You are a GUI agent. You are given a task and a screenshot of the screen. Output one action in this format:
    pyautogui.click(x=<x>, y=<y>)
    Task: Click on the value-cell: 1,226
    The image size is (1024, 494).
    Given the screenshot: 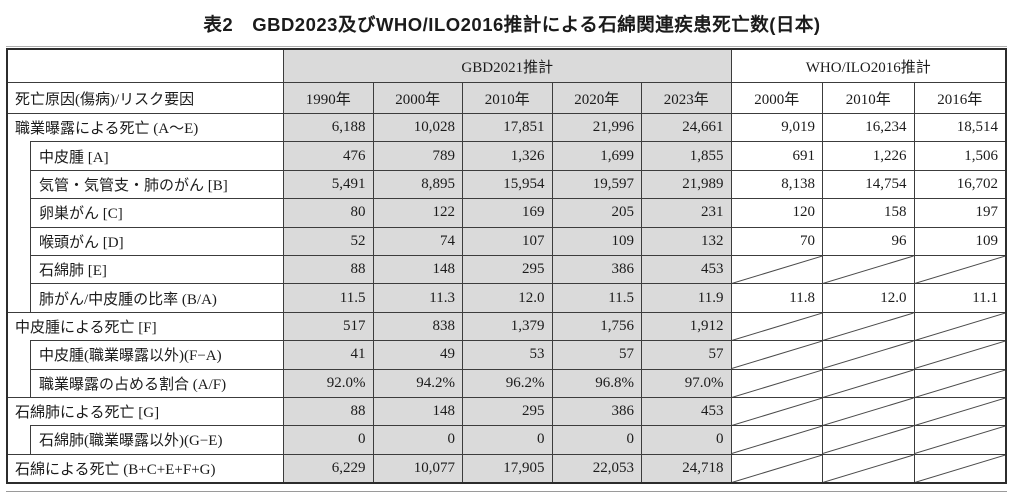 What is the action you would take?
    pyautogui.click(x=868, y=155)
    